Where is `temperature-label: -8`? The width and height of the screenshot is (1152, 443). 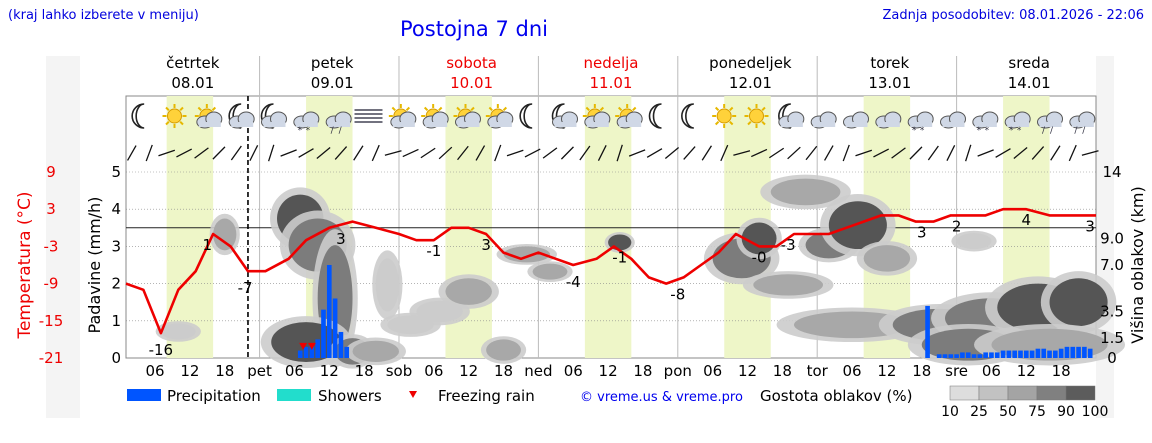 temperature-label: -8 is located at coordinates (677, 294).